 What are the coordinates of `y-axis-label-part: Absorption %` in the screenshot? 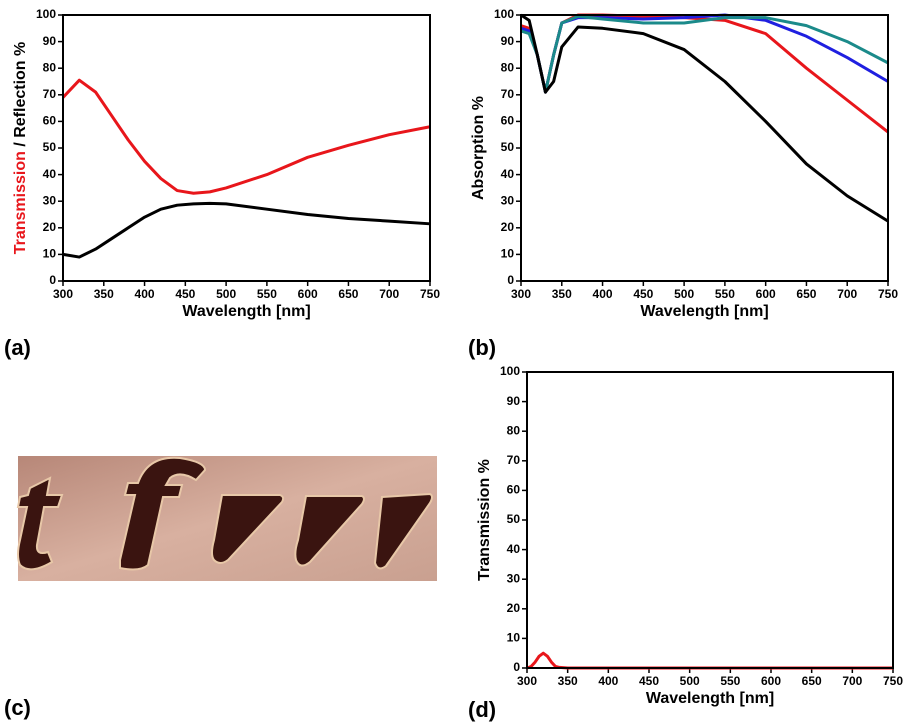 It's located at (478, 148).